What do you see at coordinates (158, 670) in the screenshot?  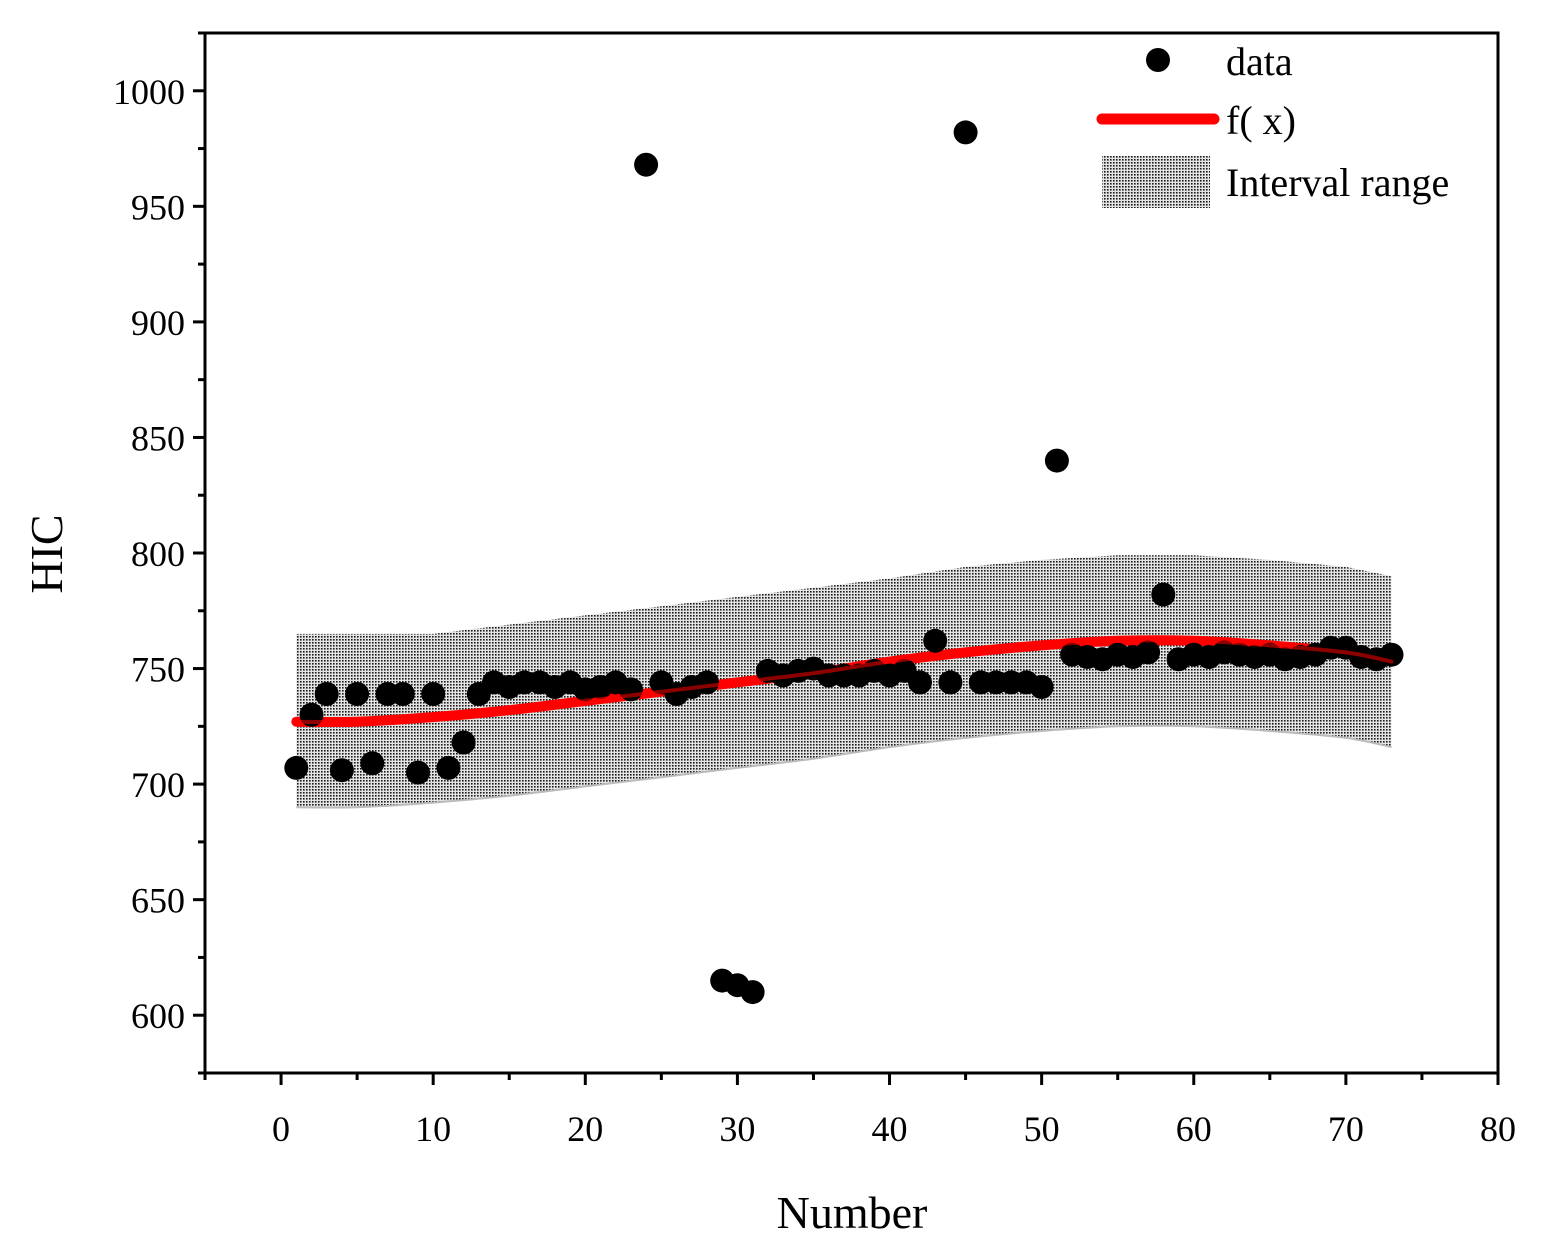 I see `y-tick-label: 750` at bounding box center [158, 670].